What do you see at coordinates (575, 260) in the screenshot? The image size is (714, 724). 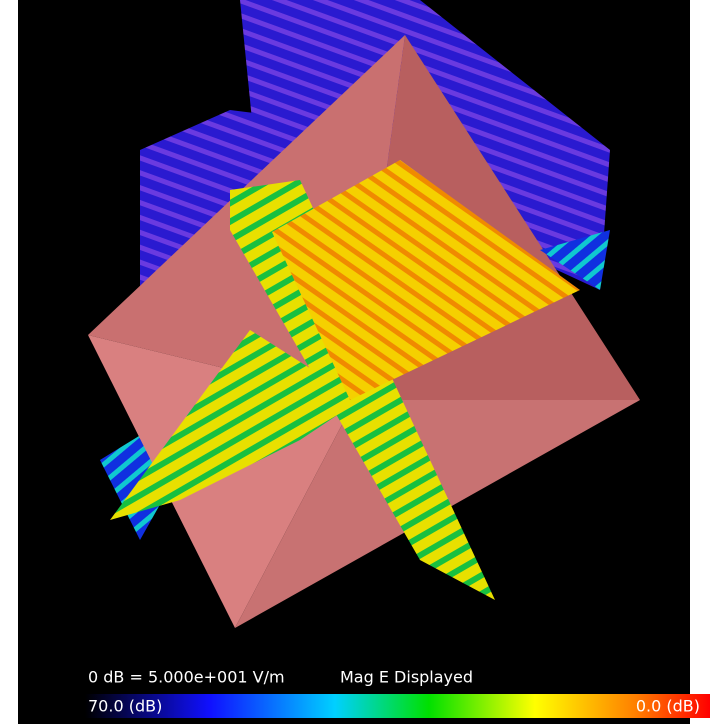 I see `right-plane` at bounding box center [575, 260].